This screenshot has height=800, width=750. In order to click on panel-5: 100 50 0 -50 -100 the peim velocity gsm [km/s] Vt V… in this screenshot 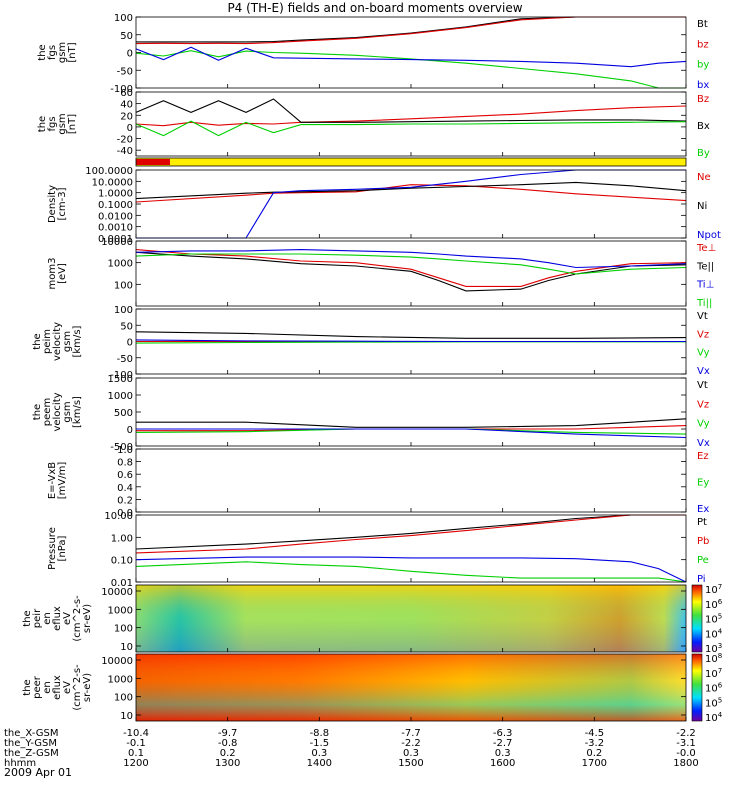, I will do `click(371, 343)`.